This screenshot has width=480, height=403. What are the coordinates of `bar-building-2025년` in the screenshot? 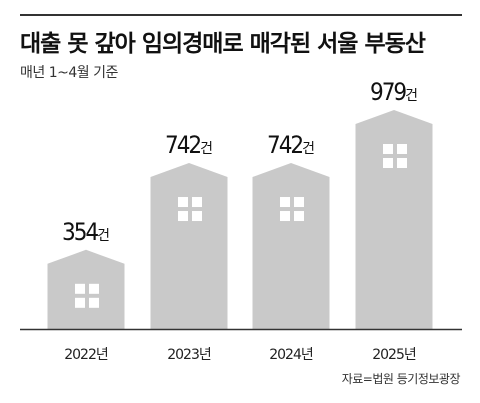 It's located at (394, 219).